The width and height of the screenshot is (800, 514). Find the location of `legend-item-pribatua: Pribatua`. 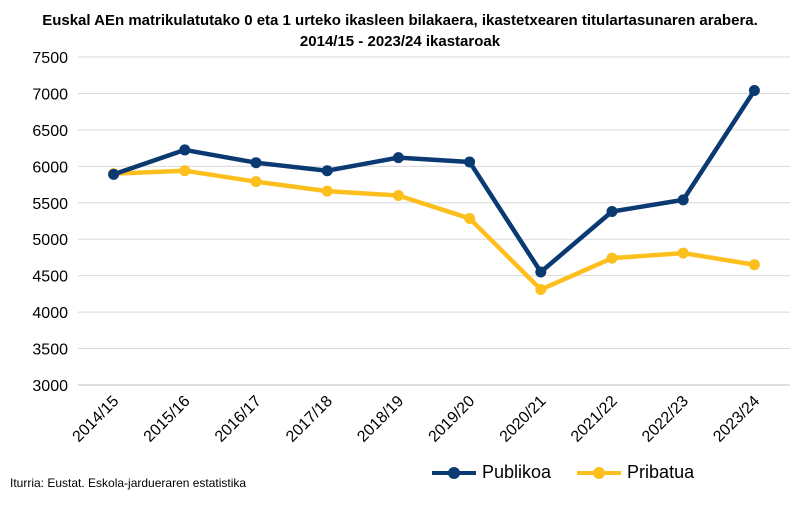

legend-item-pribatua: Pribatua is located at coordinates (635, 472).